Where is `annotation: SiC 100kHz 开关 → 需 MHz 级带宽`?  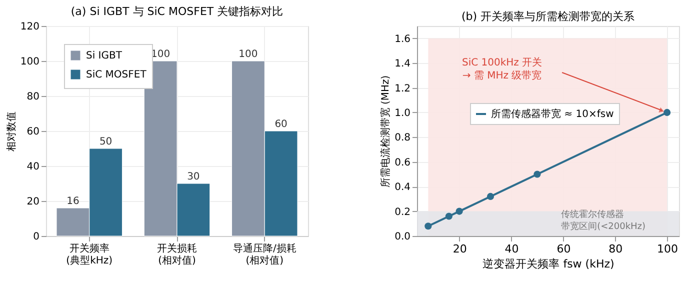 annotation: SiC 100kHz 开关 → 需 MHz 级带宽 is located at coordinates (502, 69).